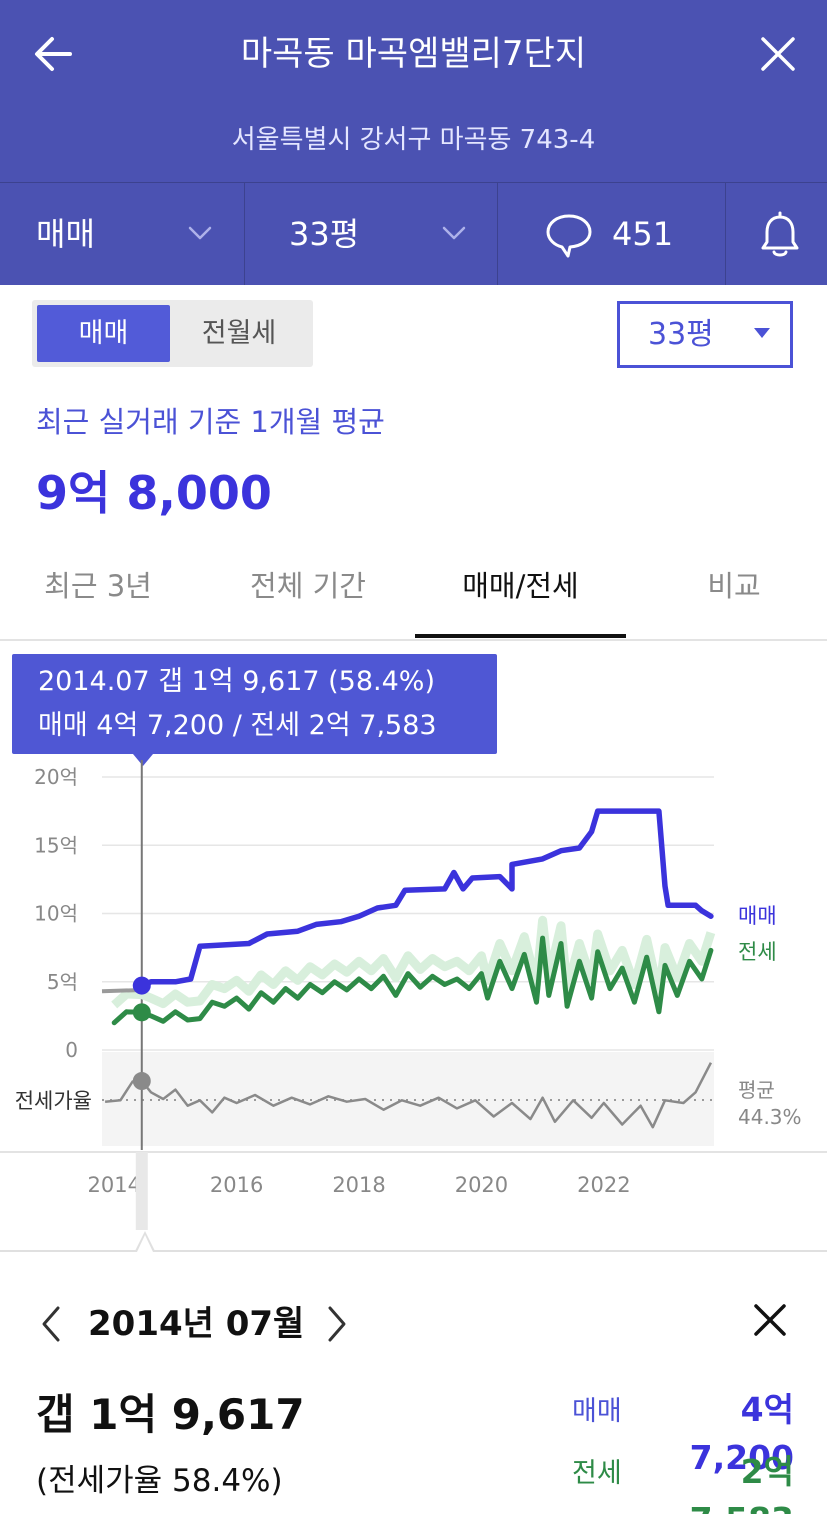  What do you see at coordinates (681, 334) in the screenshot?
I see `size-select-value: 33평` at bounding box center [681, 334].